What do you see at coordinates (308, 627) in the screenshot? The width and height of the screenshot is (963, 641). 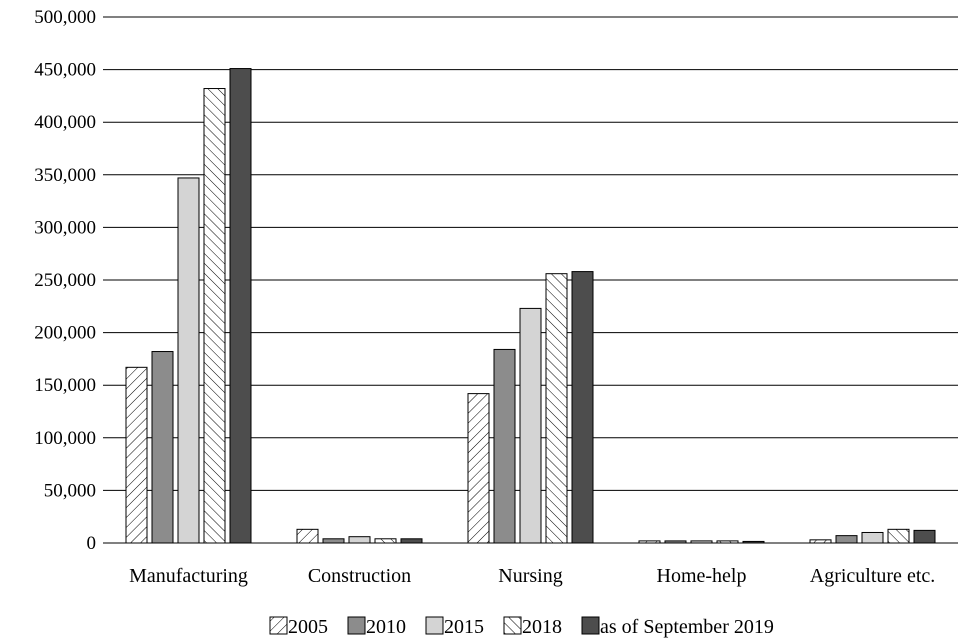 I see `legend-label: 2005` at bounding box center [308, 627].